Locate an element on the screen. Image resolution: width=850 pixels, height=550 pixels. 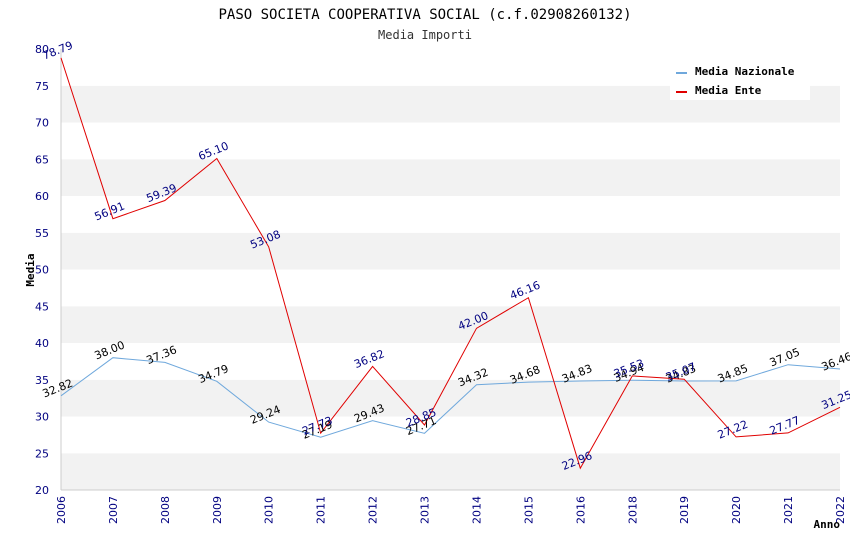
y-tick-label: 25 is located at coordinates (42, 453).